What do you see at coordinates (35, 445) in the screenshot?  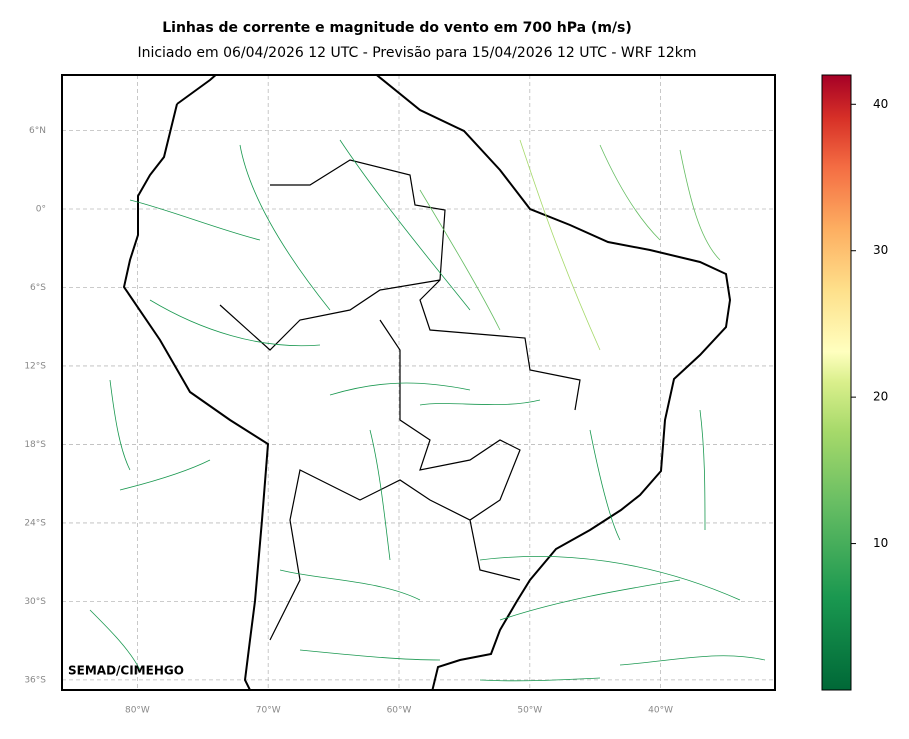 I see `lat-label: 18°S` at bounding box center [35, 445].